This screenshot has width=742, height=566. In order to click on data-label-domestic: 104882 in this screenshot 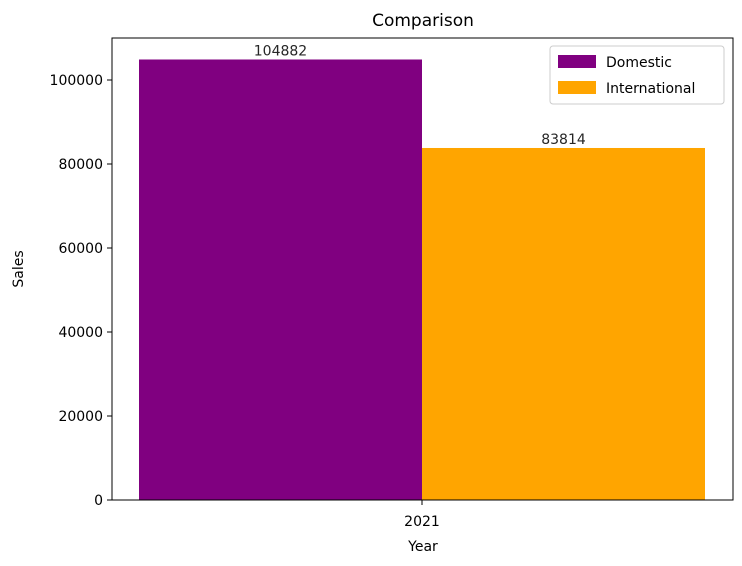, I will do `click(280, 51)`.